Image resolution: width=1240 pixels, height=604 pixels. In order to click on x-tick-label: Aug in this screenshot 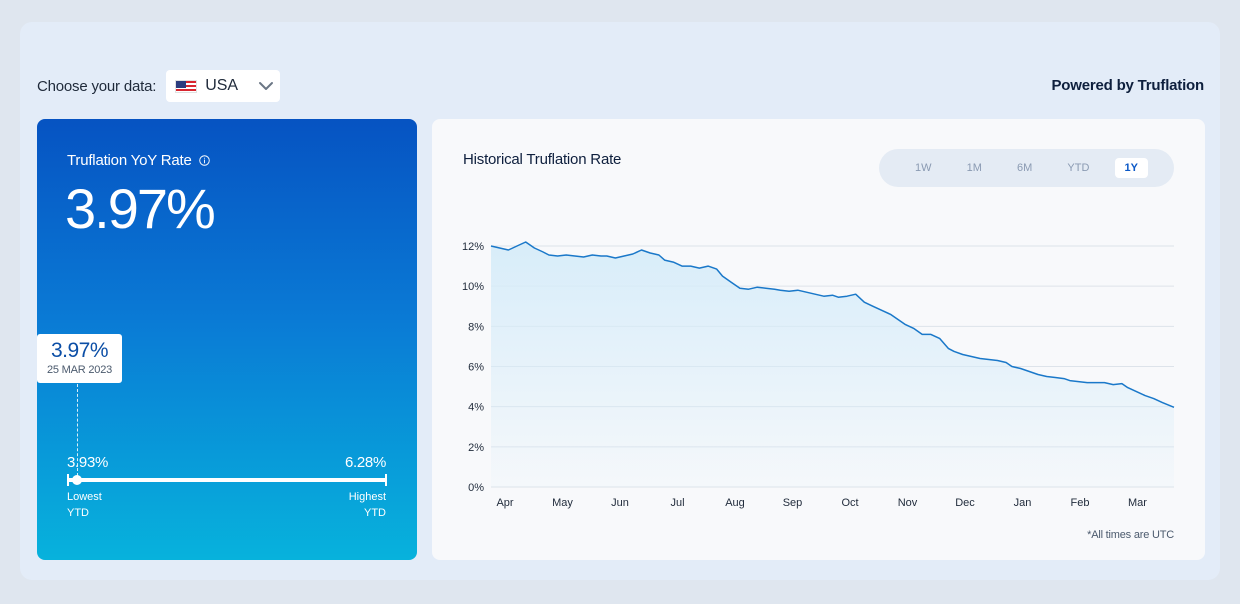, I will do `click(735, 503)`.